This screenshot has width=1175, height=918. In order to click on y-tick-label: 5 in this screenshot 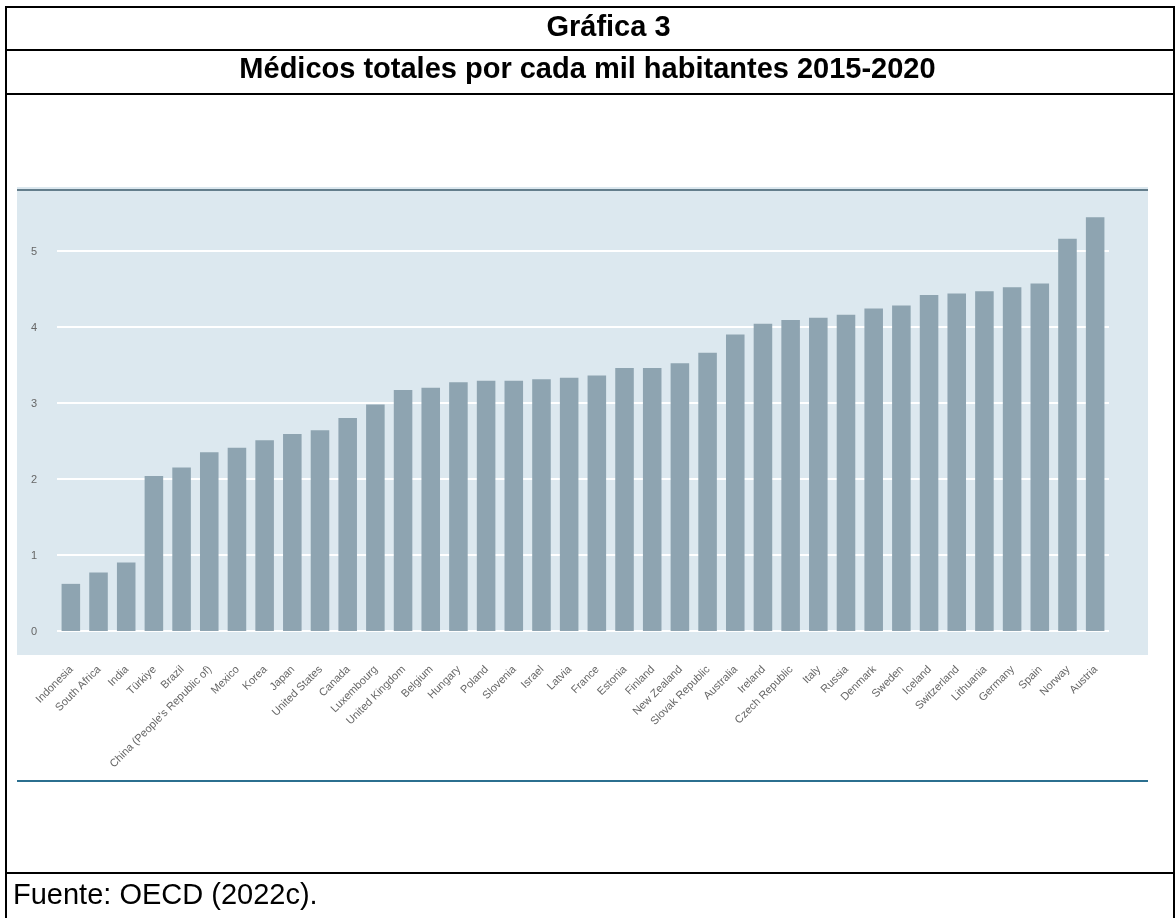, I will do `click(33, 250)`.